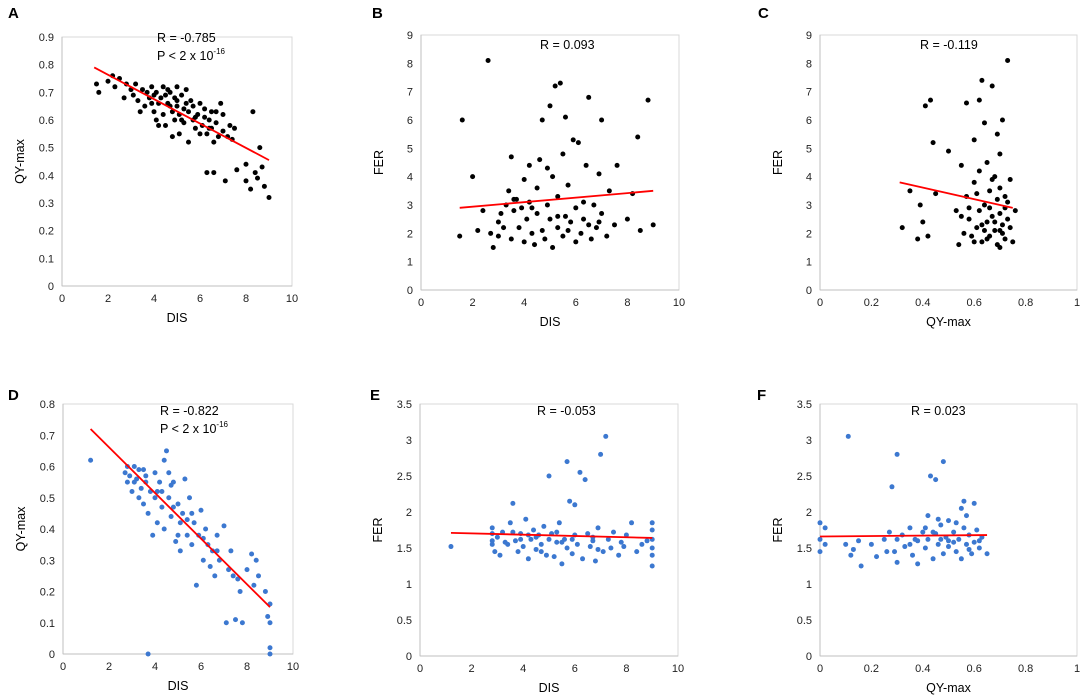 This screenshot has height=695, width=1084. What do you see at coordinates (420, 669) in the screenshot?
I see `x-tick-label: 0` at bounding box center [420, 669].